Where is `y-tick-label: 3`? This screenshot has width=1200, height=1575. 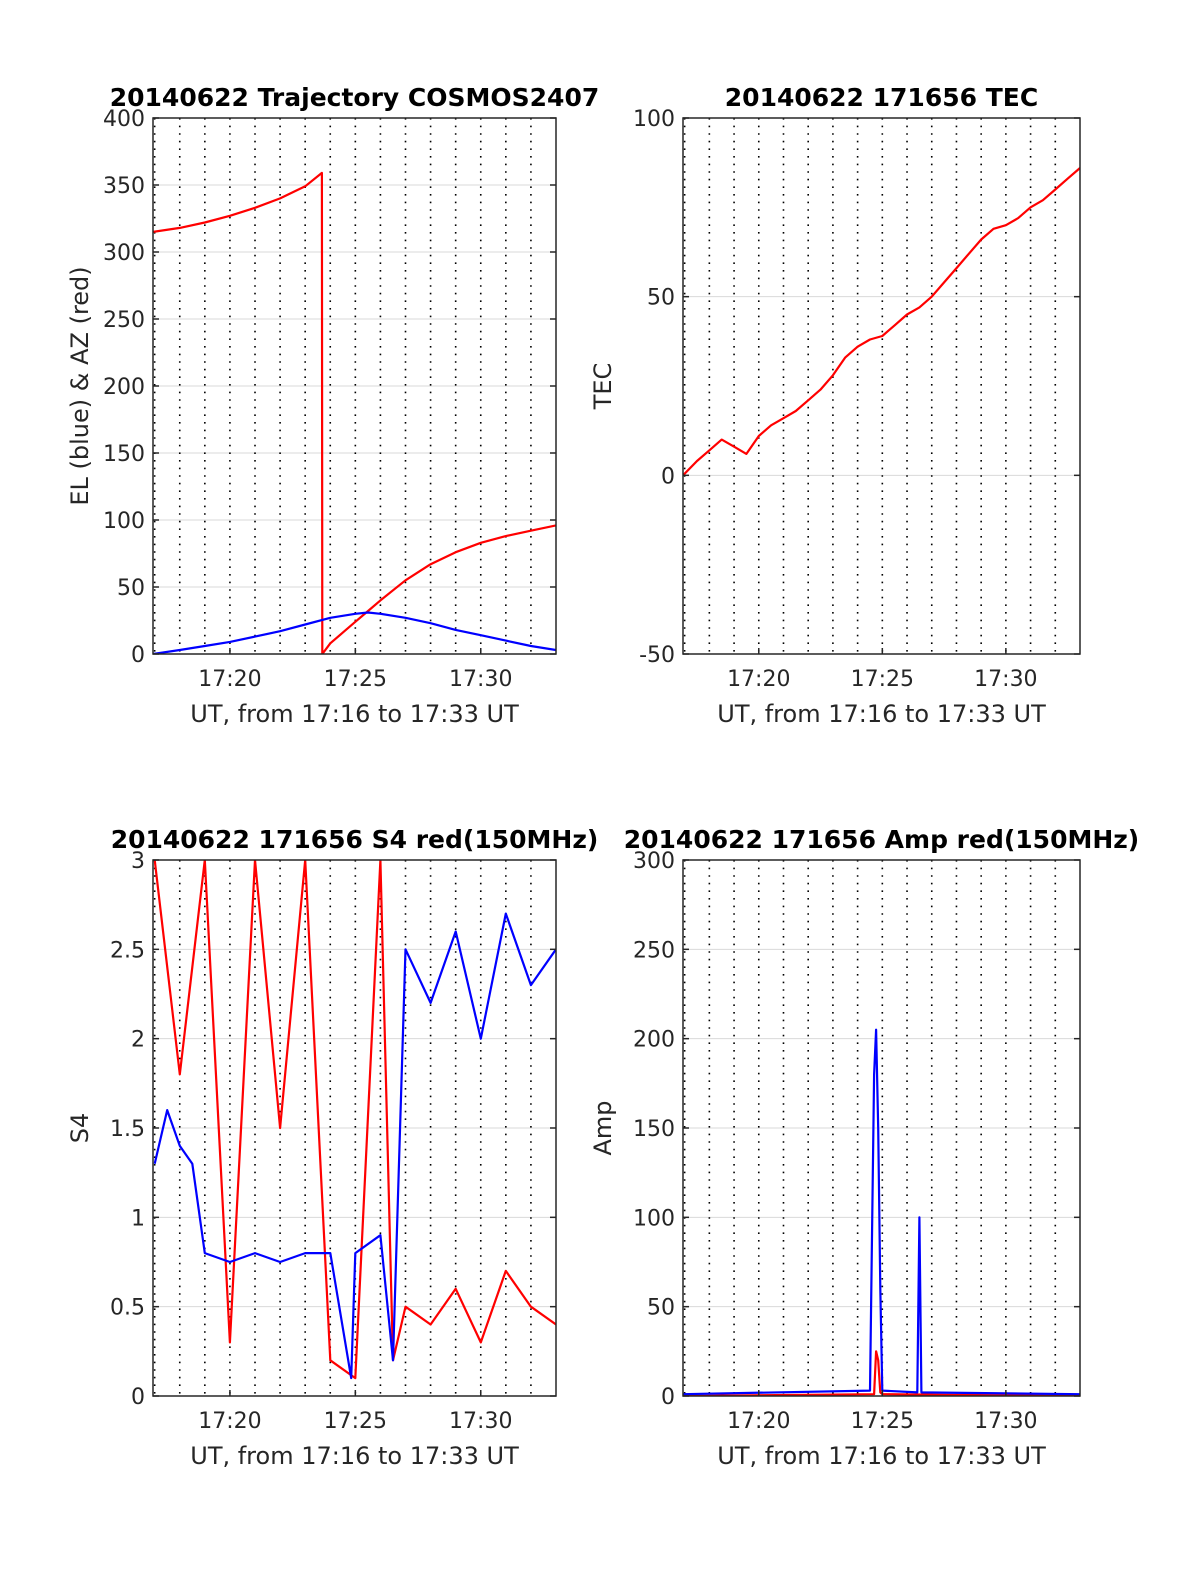
y-tick-label: 3 is located at coordinates (138, 861).